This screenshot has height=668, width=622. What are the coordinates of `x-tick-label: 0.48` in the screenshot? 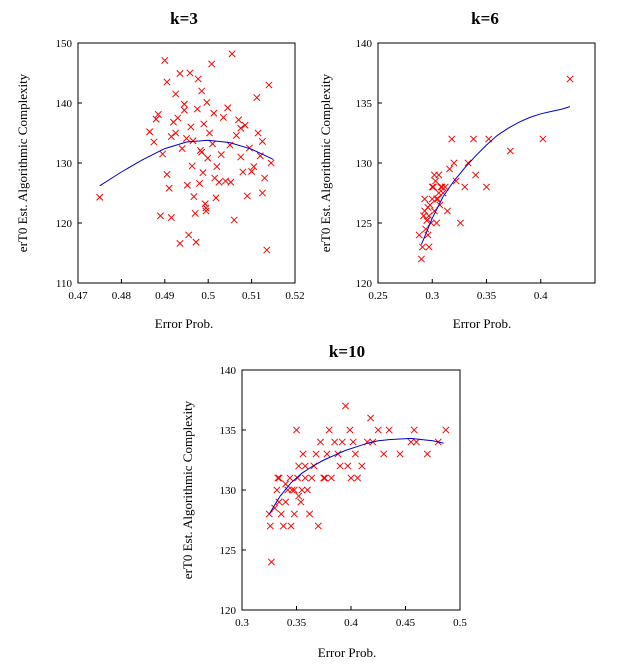 It's located at (122, 296).